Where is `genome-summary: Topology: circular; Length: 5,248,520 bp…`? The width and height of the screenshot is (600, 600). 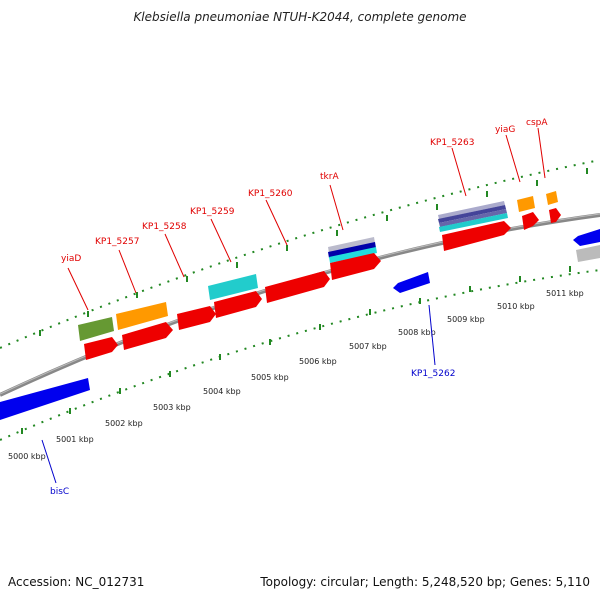
genome-summary: Topology: circular; Length: 5,248,520 bp… is located at coordinates (425, 582).